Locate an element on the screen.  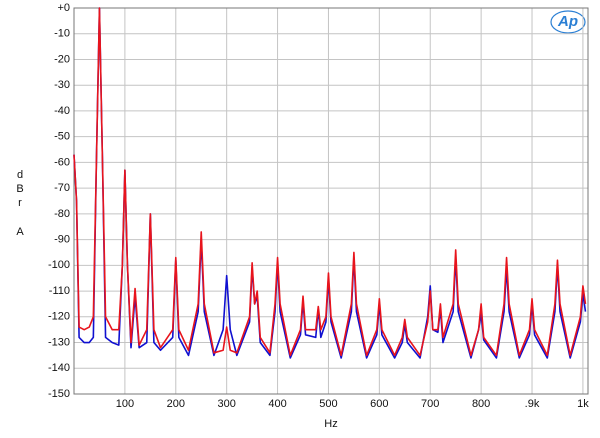
x-tick-label: 200 is located at coordinates (176, 404).